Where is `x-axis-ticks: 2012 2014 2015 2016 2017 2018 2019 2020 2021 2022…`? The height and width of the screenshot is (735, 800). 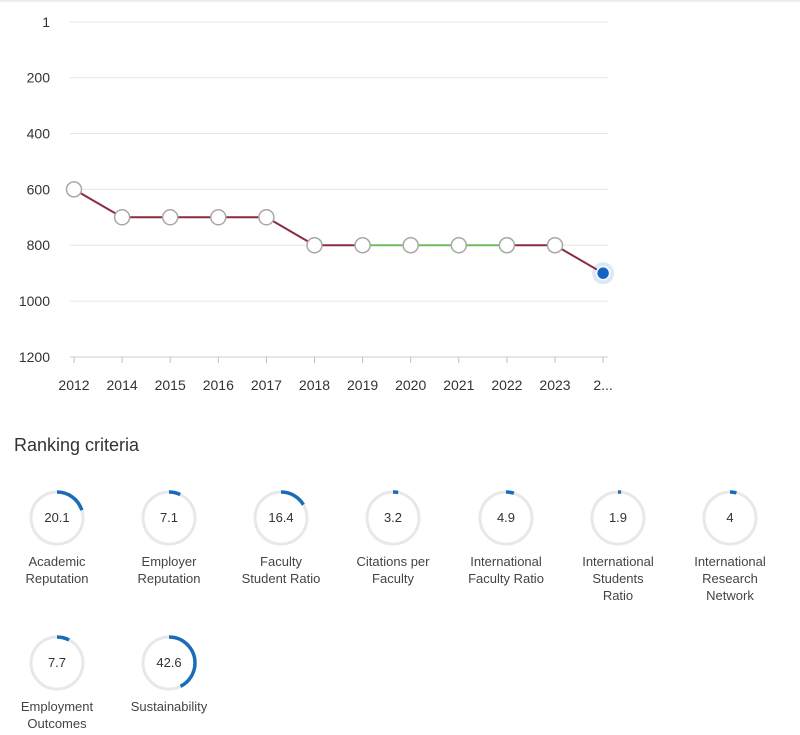
x-axis-ticks: 2012 2014 2015 2016 2017 2018 2019 2020 2021 2022… is located at coordinates (335, 375).